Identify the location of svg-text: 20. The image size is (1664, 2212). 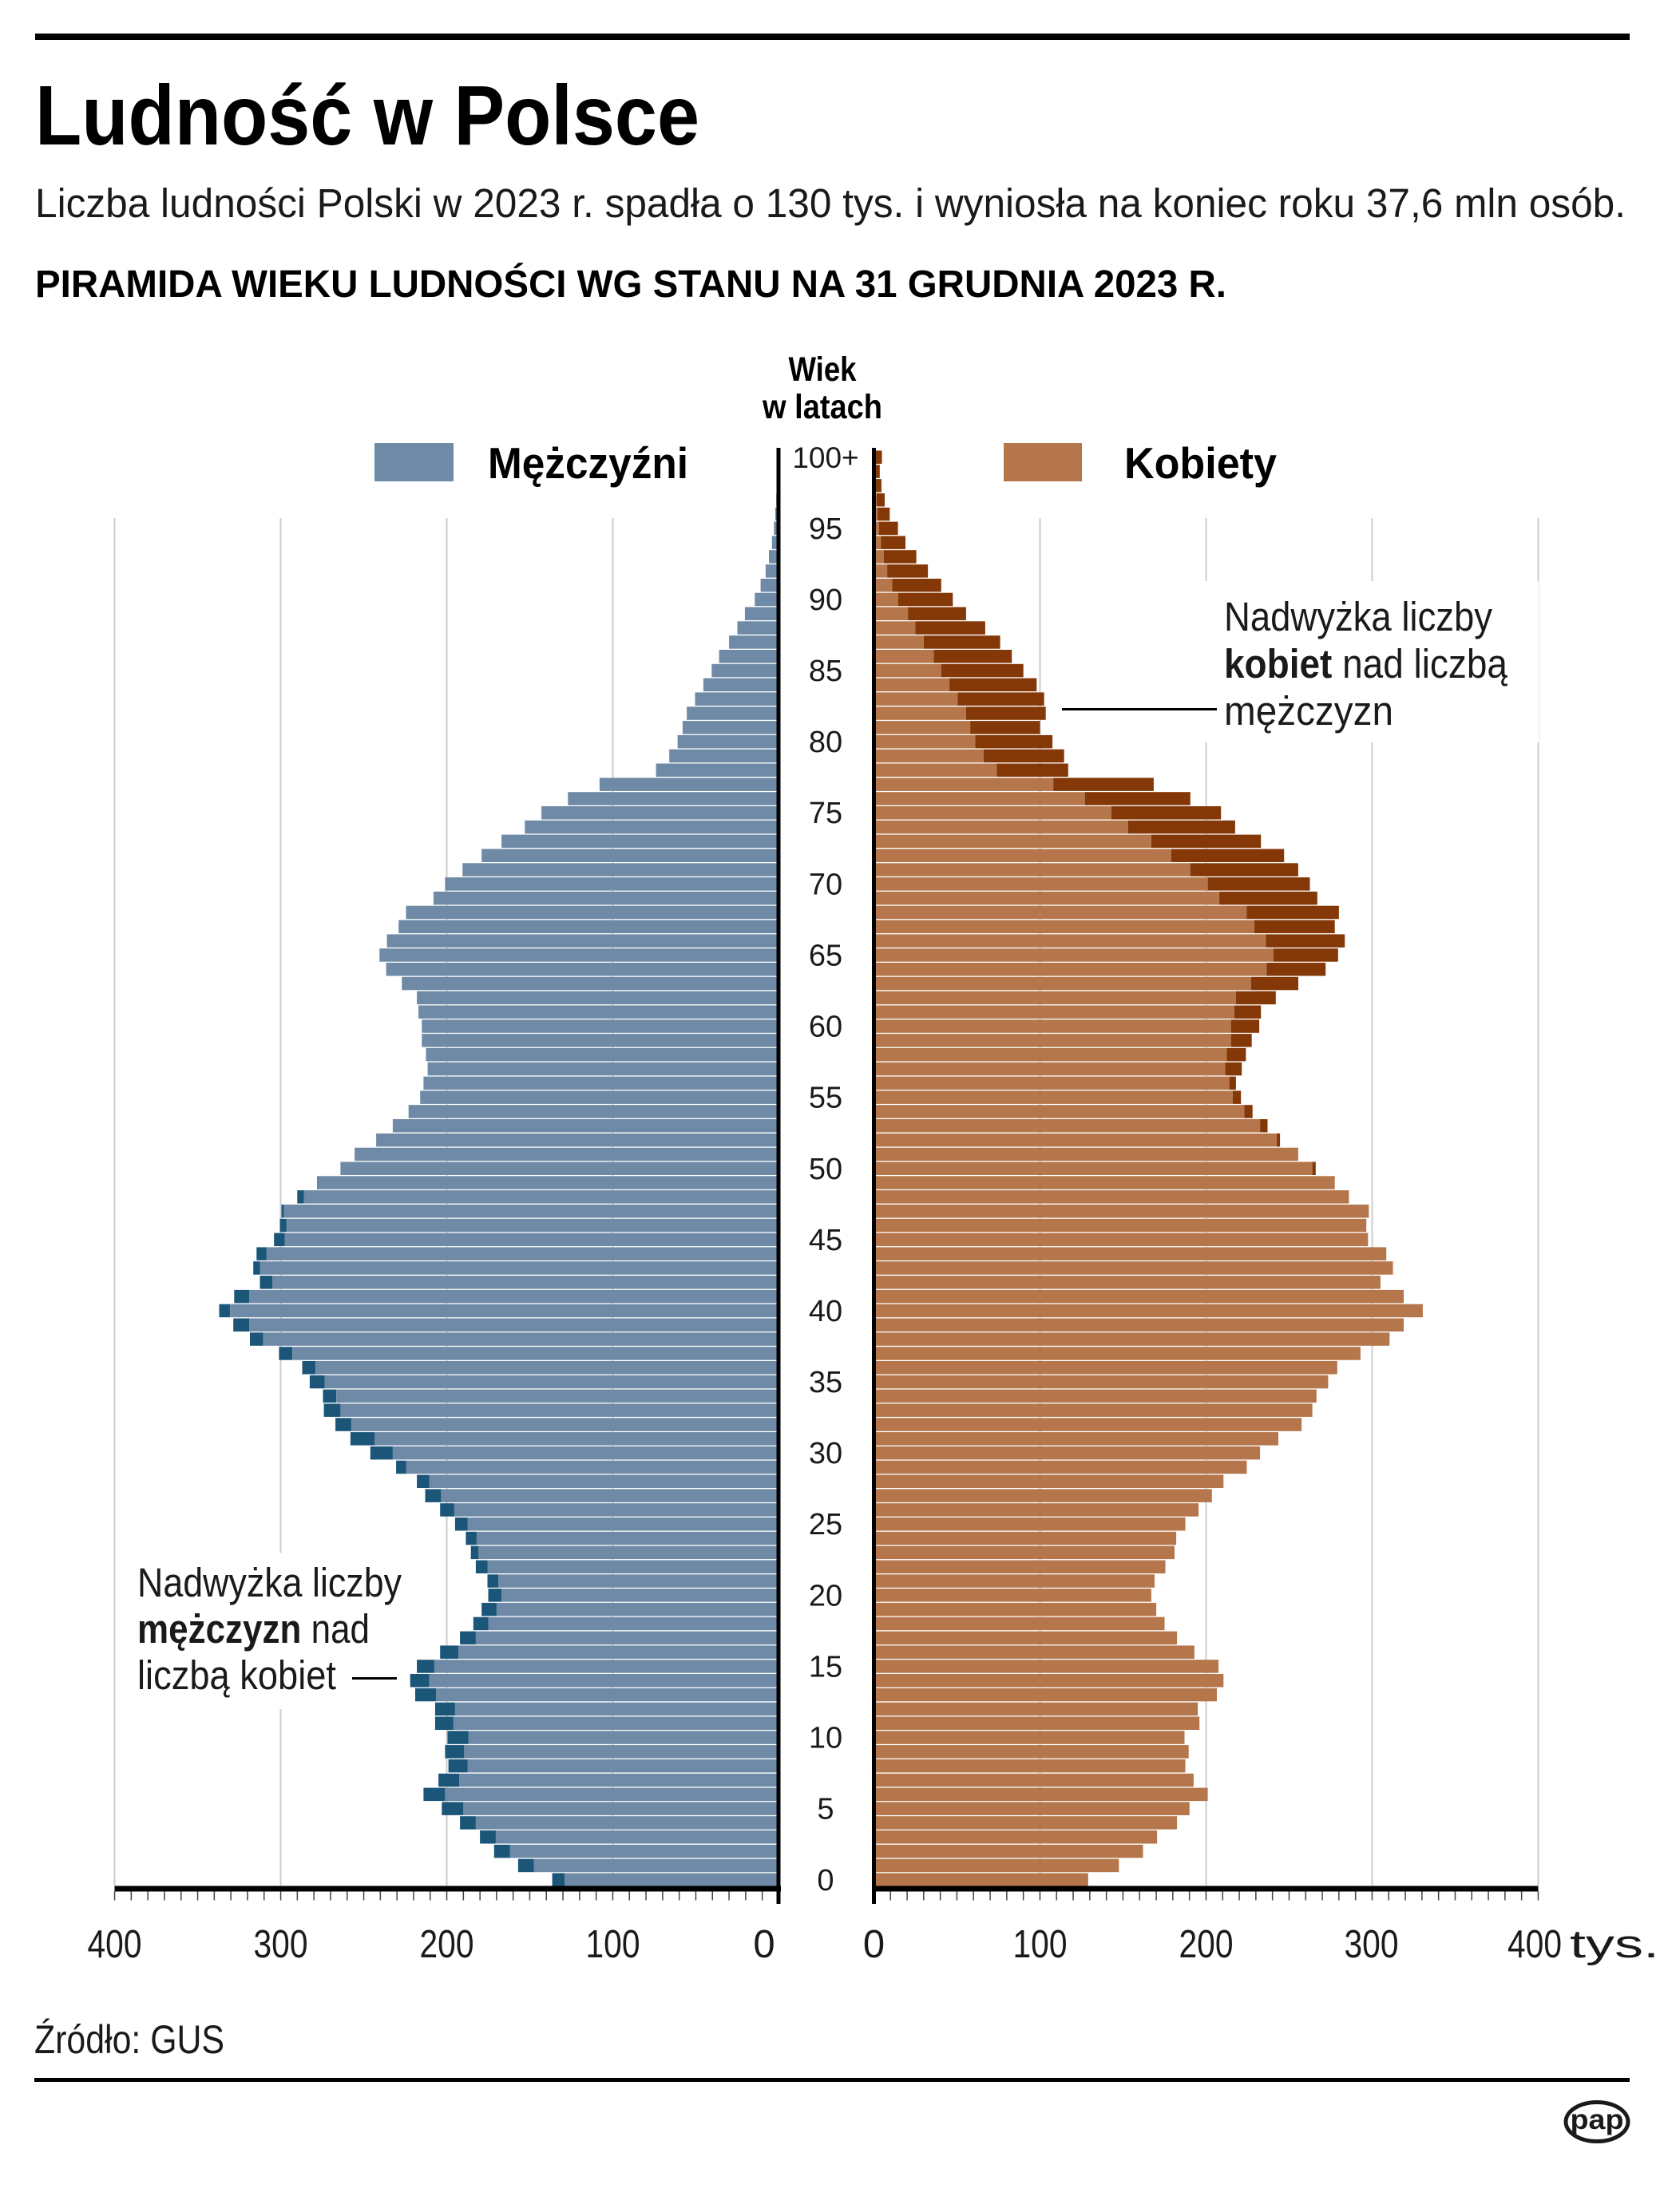
(825, 1596).